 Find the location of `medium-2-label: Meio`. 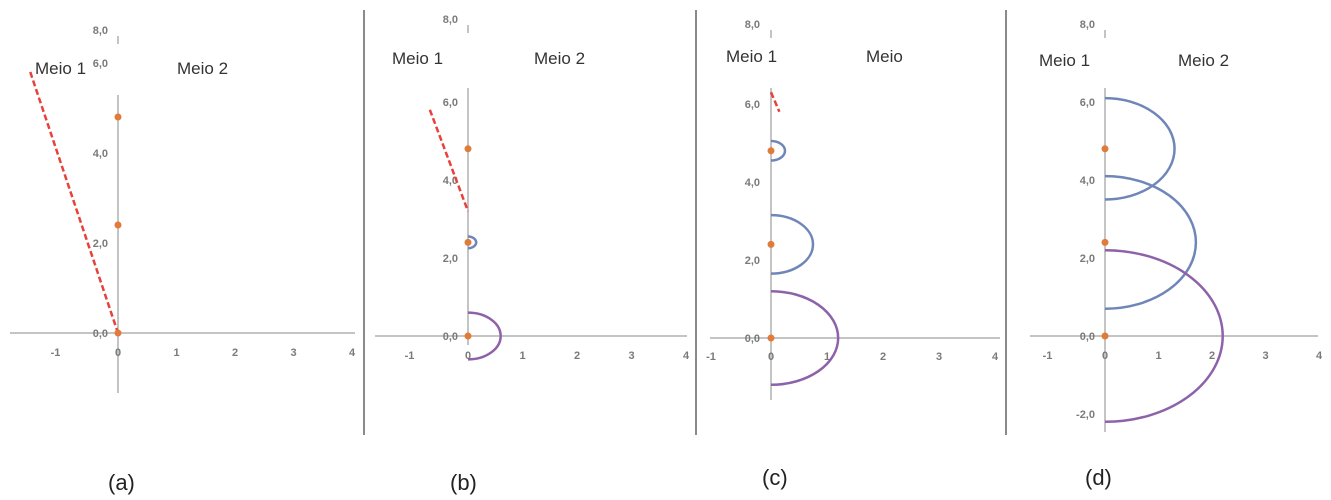

medium-2-label: Meio is located at coordinates (884, 56).